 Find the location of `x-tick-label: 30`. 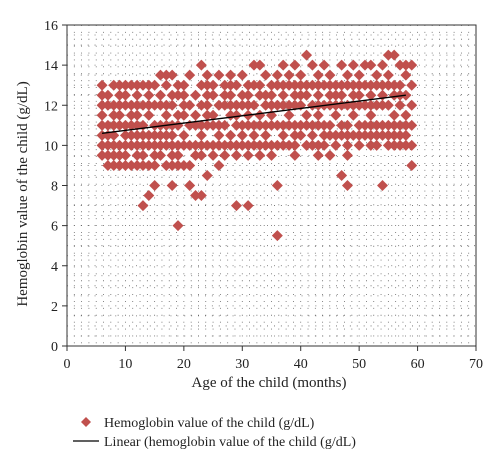

x-tick-label: 30 is located at coordinates (242, 364).